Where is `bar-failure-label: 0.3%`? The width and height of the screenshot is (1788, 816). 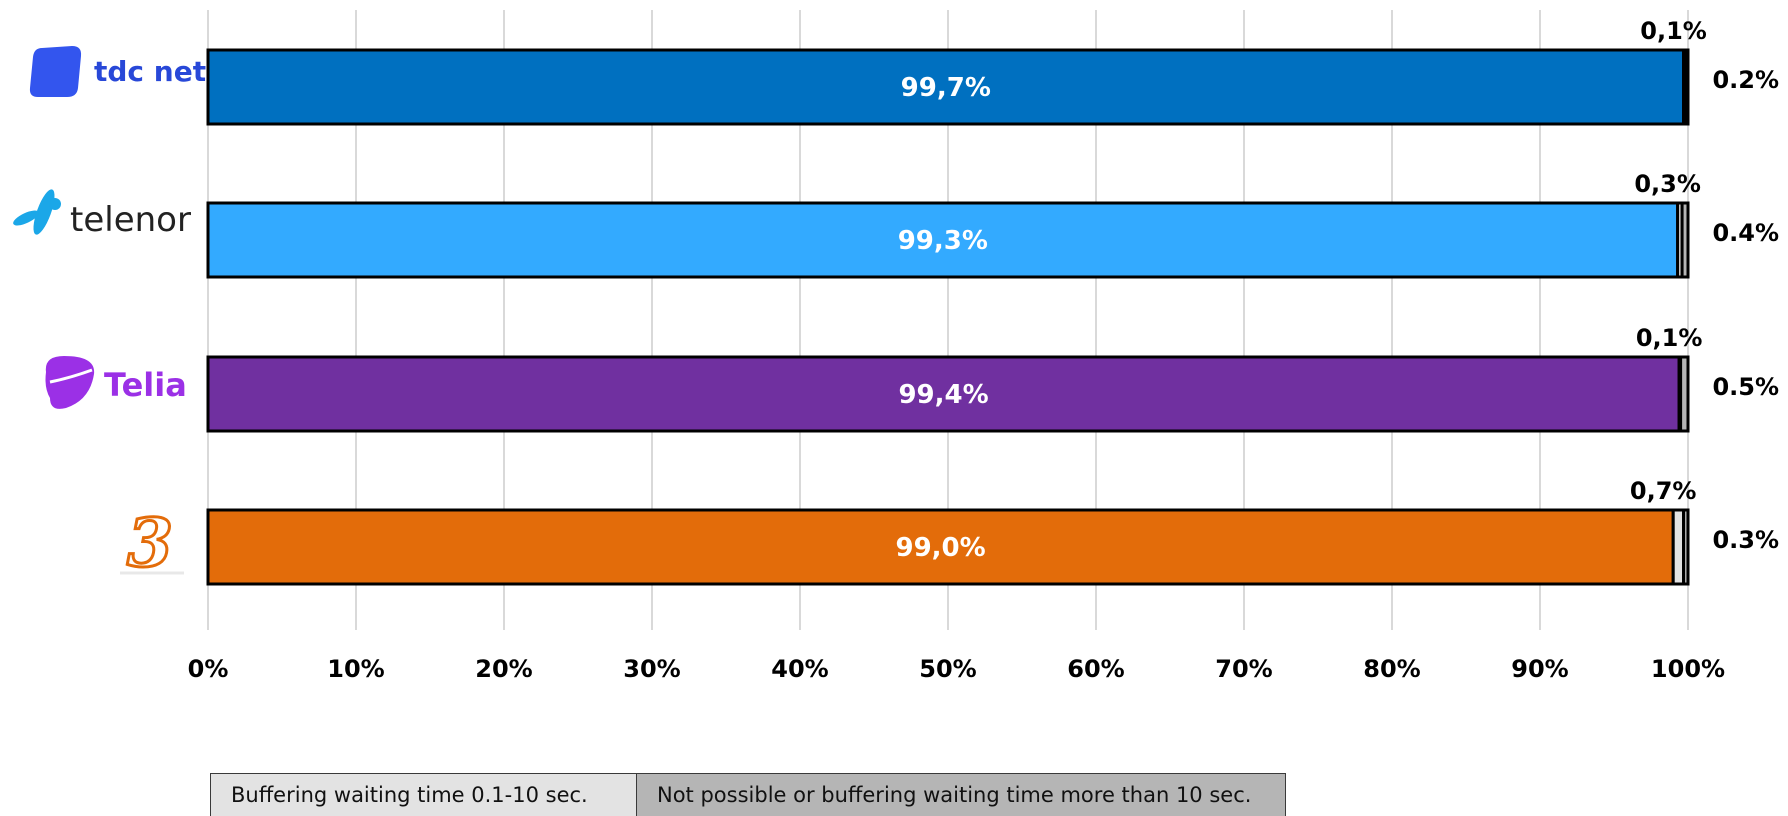
bar-failure-label: 0.3% is located at coordinates (1745, 540).